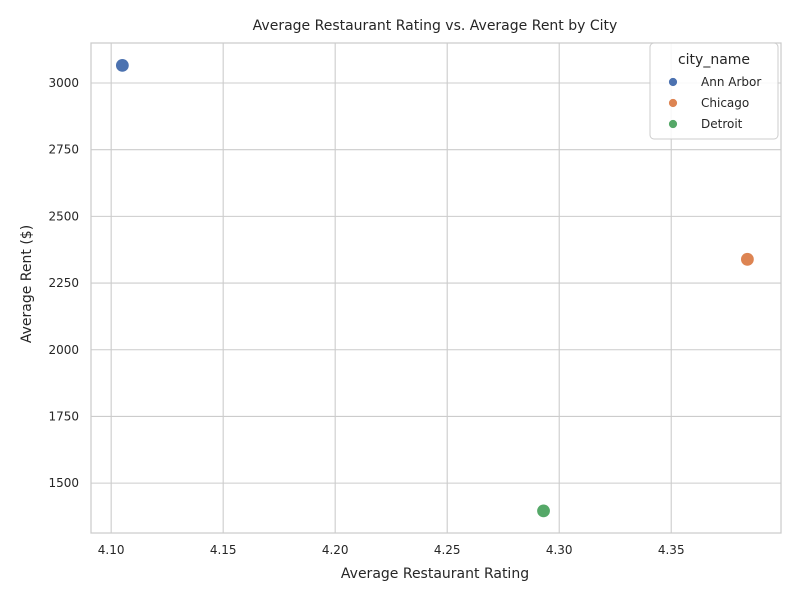 The height and width of the screenshot is (600, 800). What do you see at coordinates (63, 416) in the screenshot?
I see `y-tick-label: 1750` at bounding box center [63, 416].